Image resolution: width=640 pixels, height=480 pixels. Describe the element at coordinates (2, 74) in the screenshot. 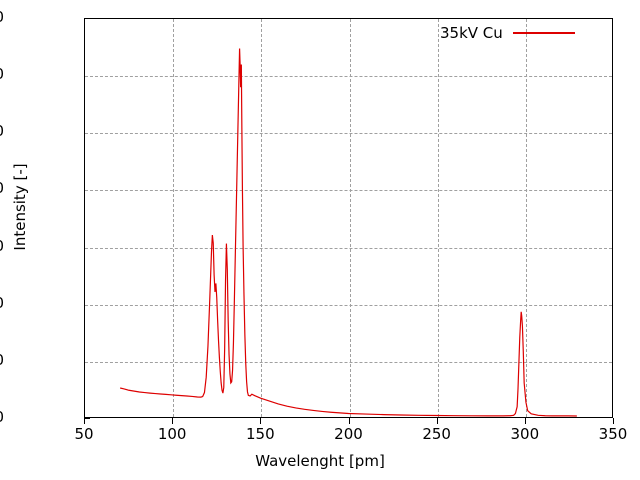

I see `y-tick-label: 6000` at that location.